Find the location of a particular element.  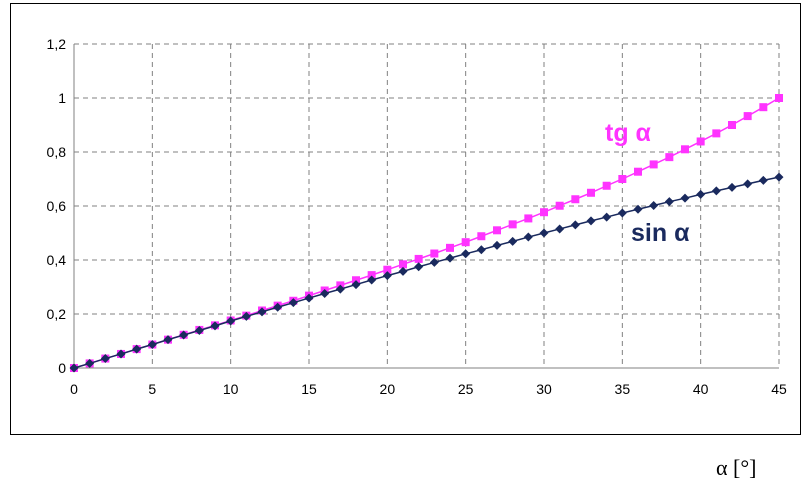

series-label-tg: tg α is located at coordinates (628, 133).